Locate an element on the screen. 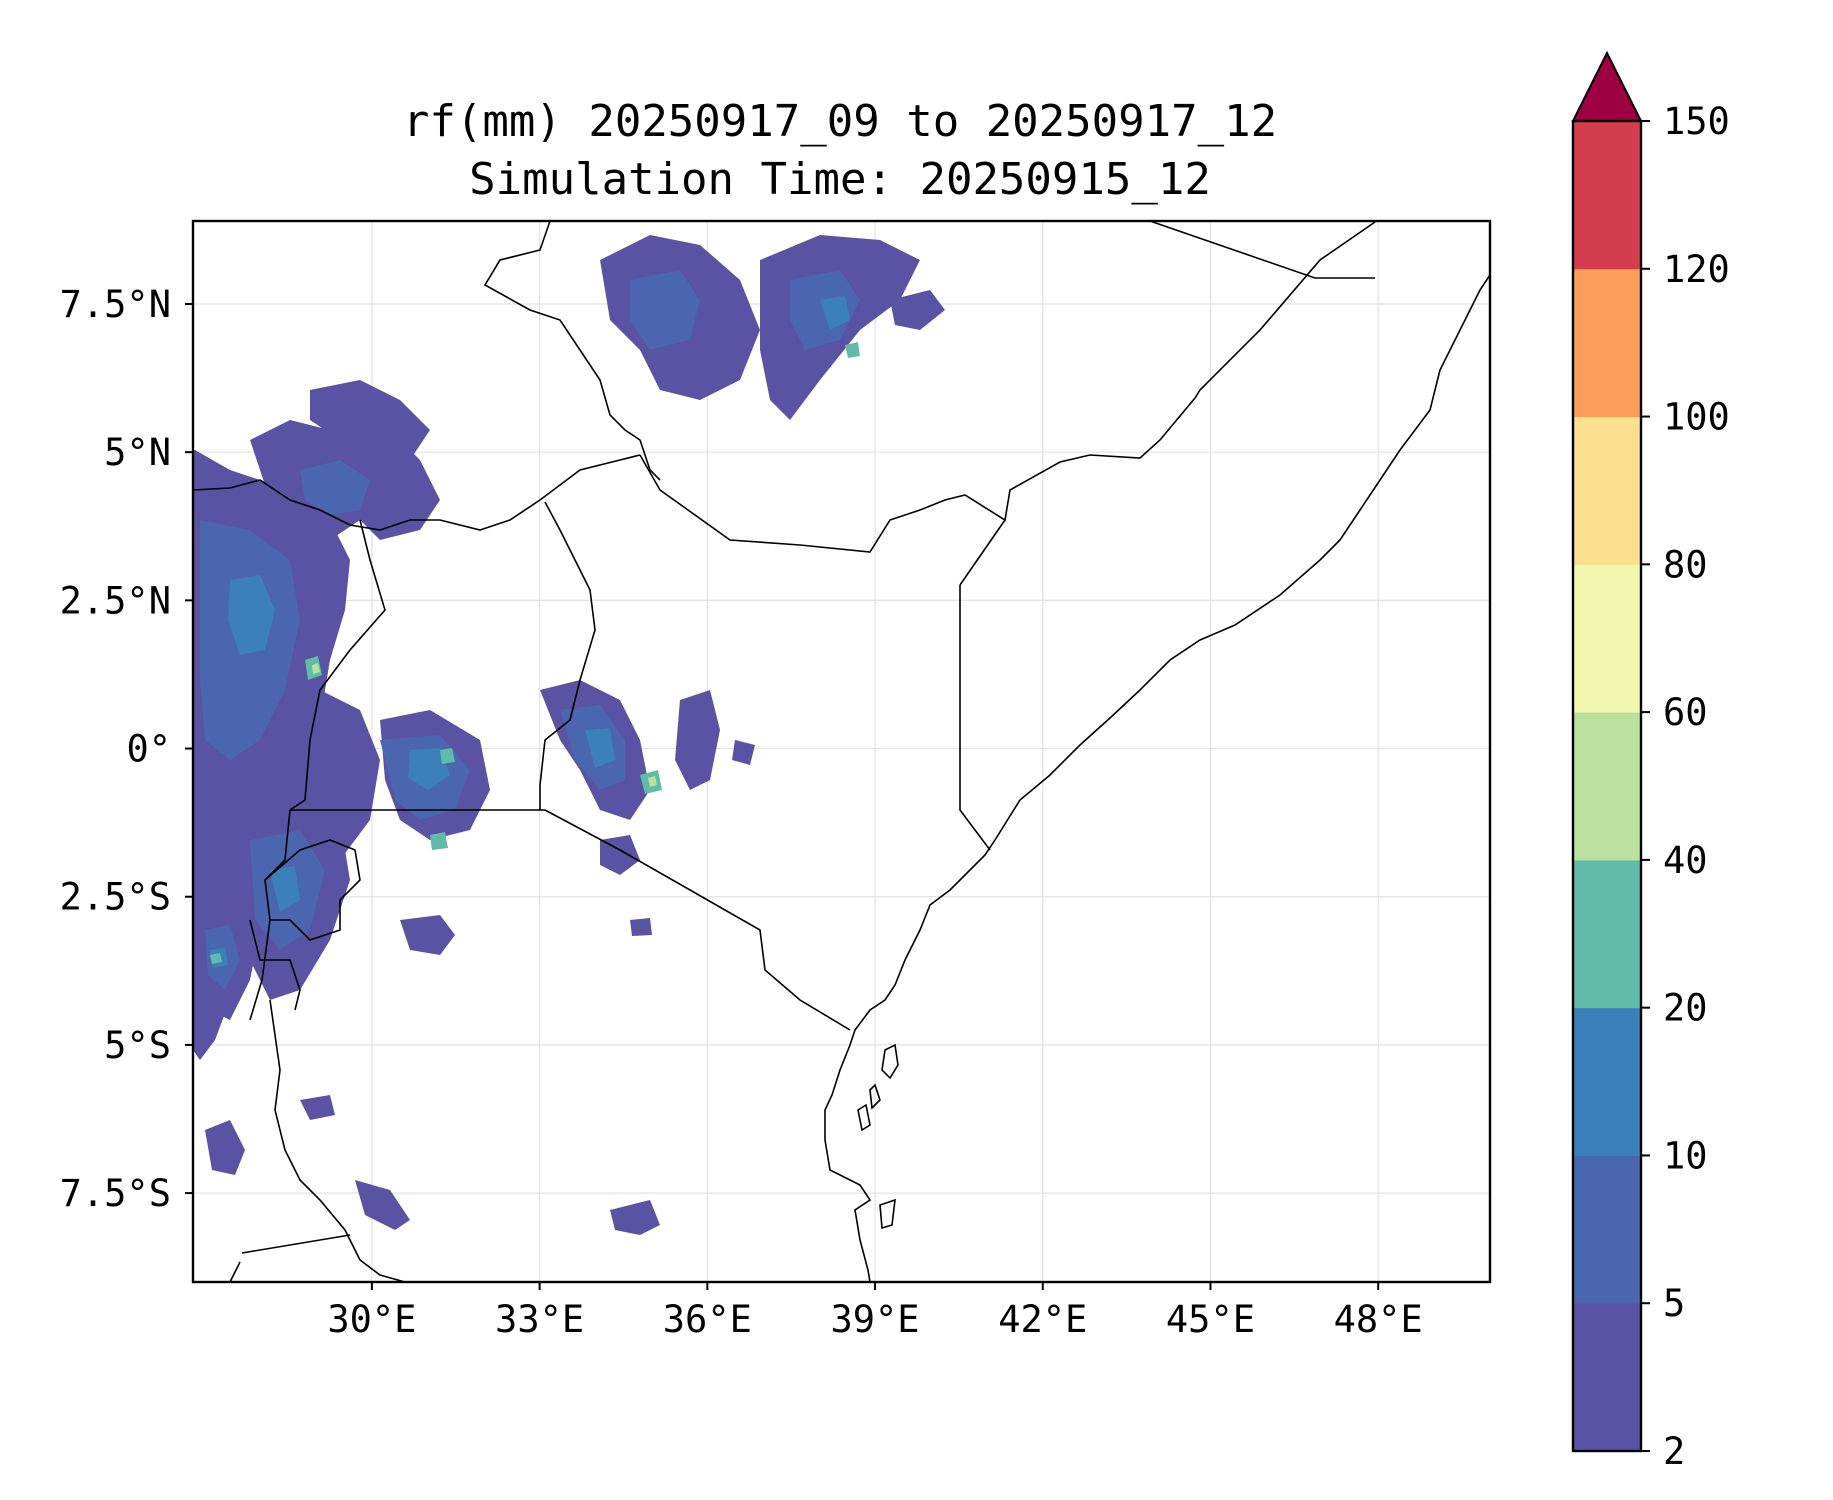  title-line-1: rf(mm) 20250917_09 to 20250917_12 is located at coordinates (840, 121).